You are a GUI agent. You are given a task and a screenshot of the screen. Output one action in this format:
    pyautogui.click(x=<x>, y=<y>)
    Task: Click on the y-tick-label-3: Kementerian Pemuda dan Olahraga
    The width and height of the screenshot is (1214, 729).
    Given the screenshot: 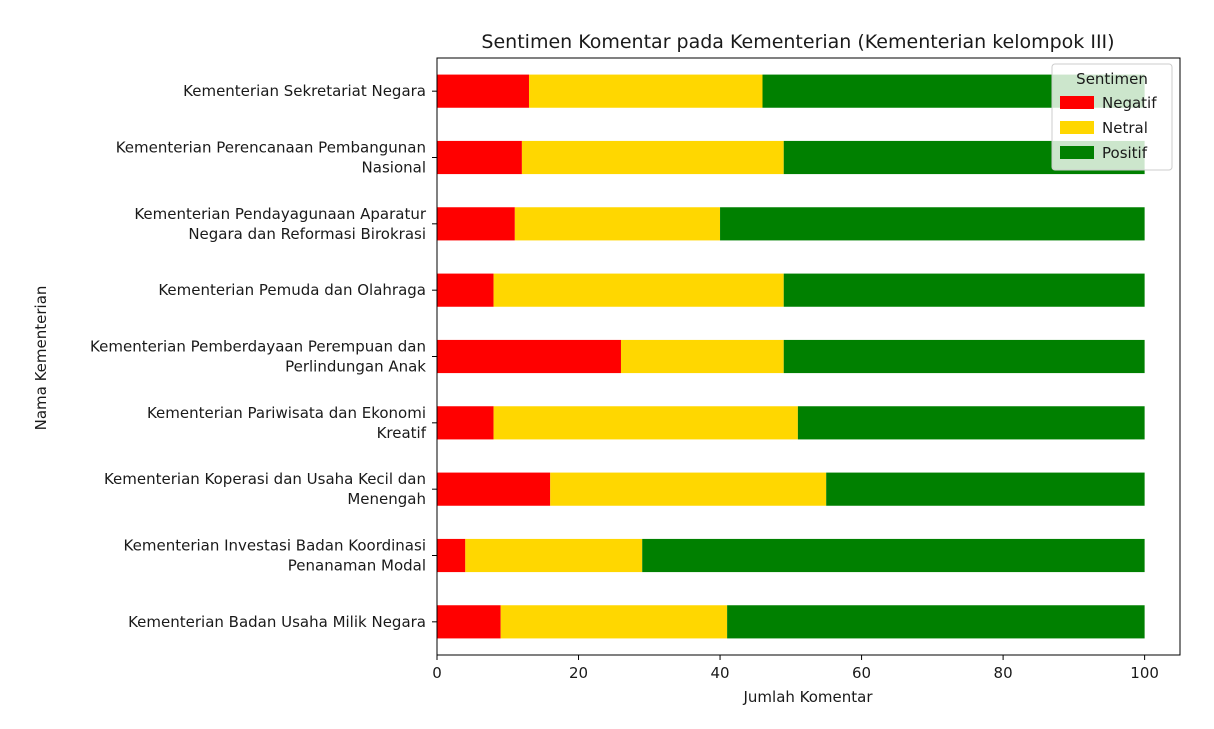 What is the action you would take?
    pyautogui.click(x=292, y=290)
    